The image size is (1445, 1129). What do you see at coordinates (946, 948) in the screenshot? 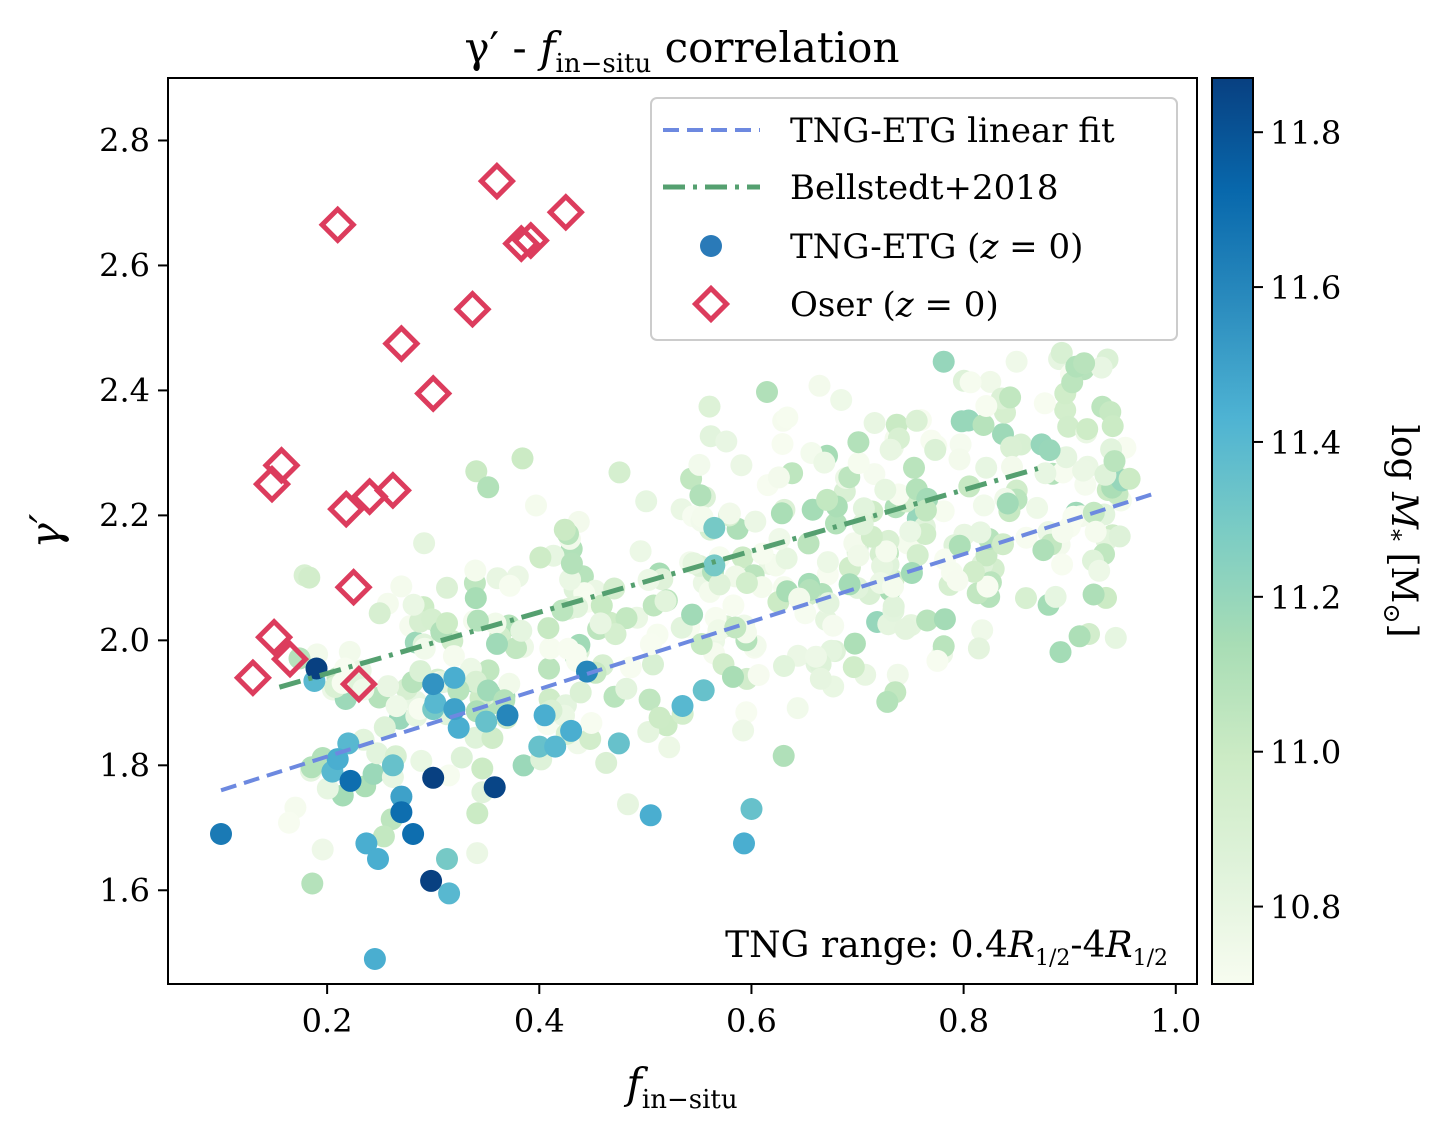
I see `tng-range-annotation: TNG range: 0.4R1/2-4R1/2` at bounding box center [946, 948].